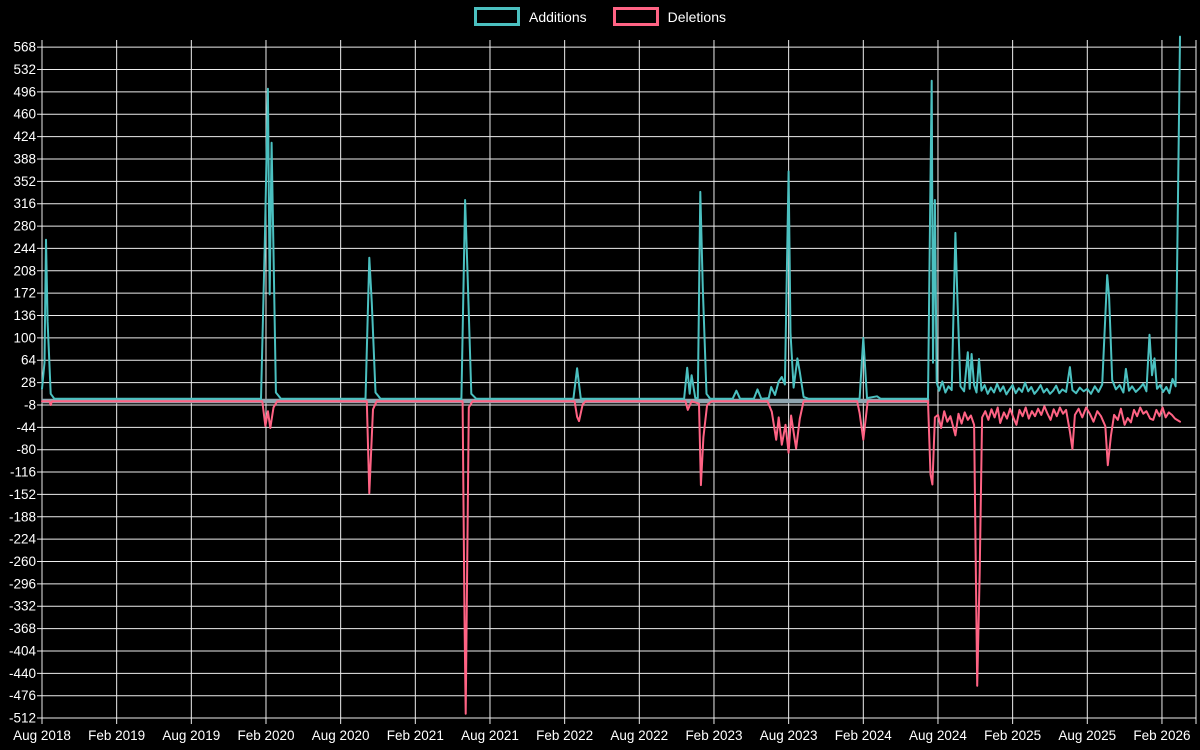 The width and height of the screenshot is (1200, 750). What do you see at coordinates (22, 583) in the screenshot?
I see `y-tick-label: -296` at bounding box center [22, 583].